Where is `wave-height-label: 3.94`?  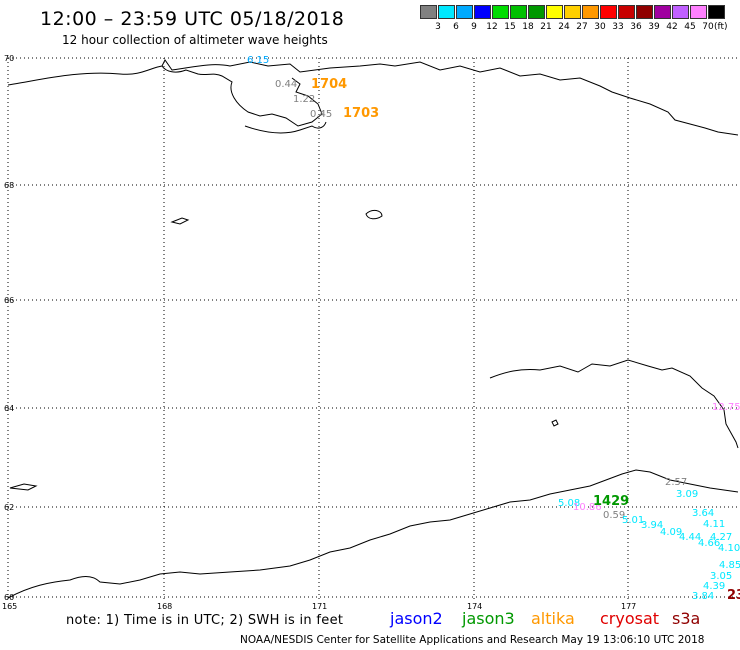 wave-height-label: 3.94 is located at coordinates (652, 525).